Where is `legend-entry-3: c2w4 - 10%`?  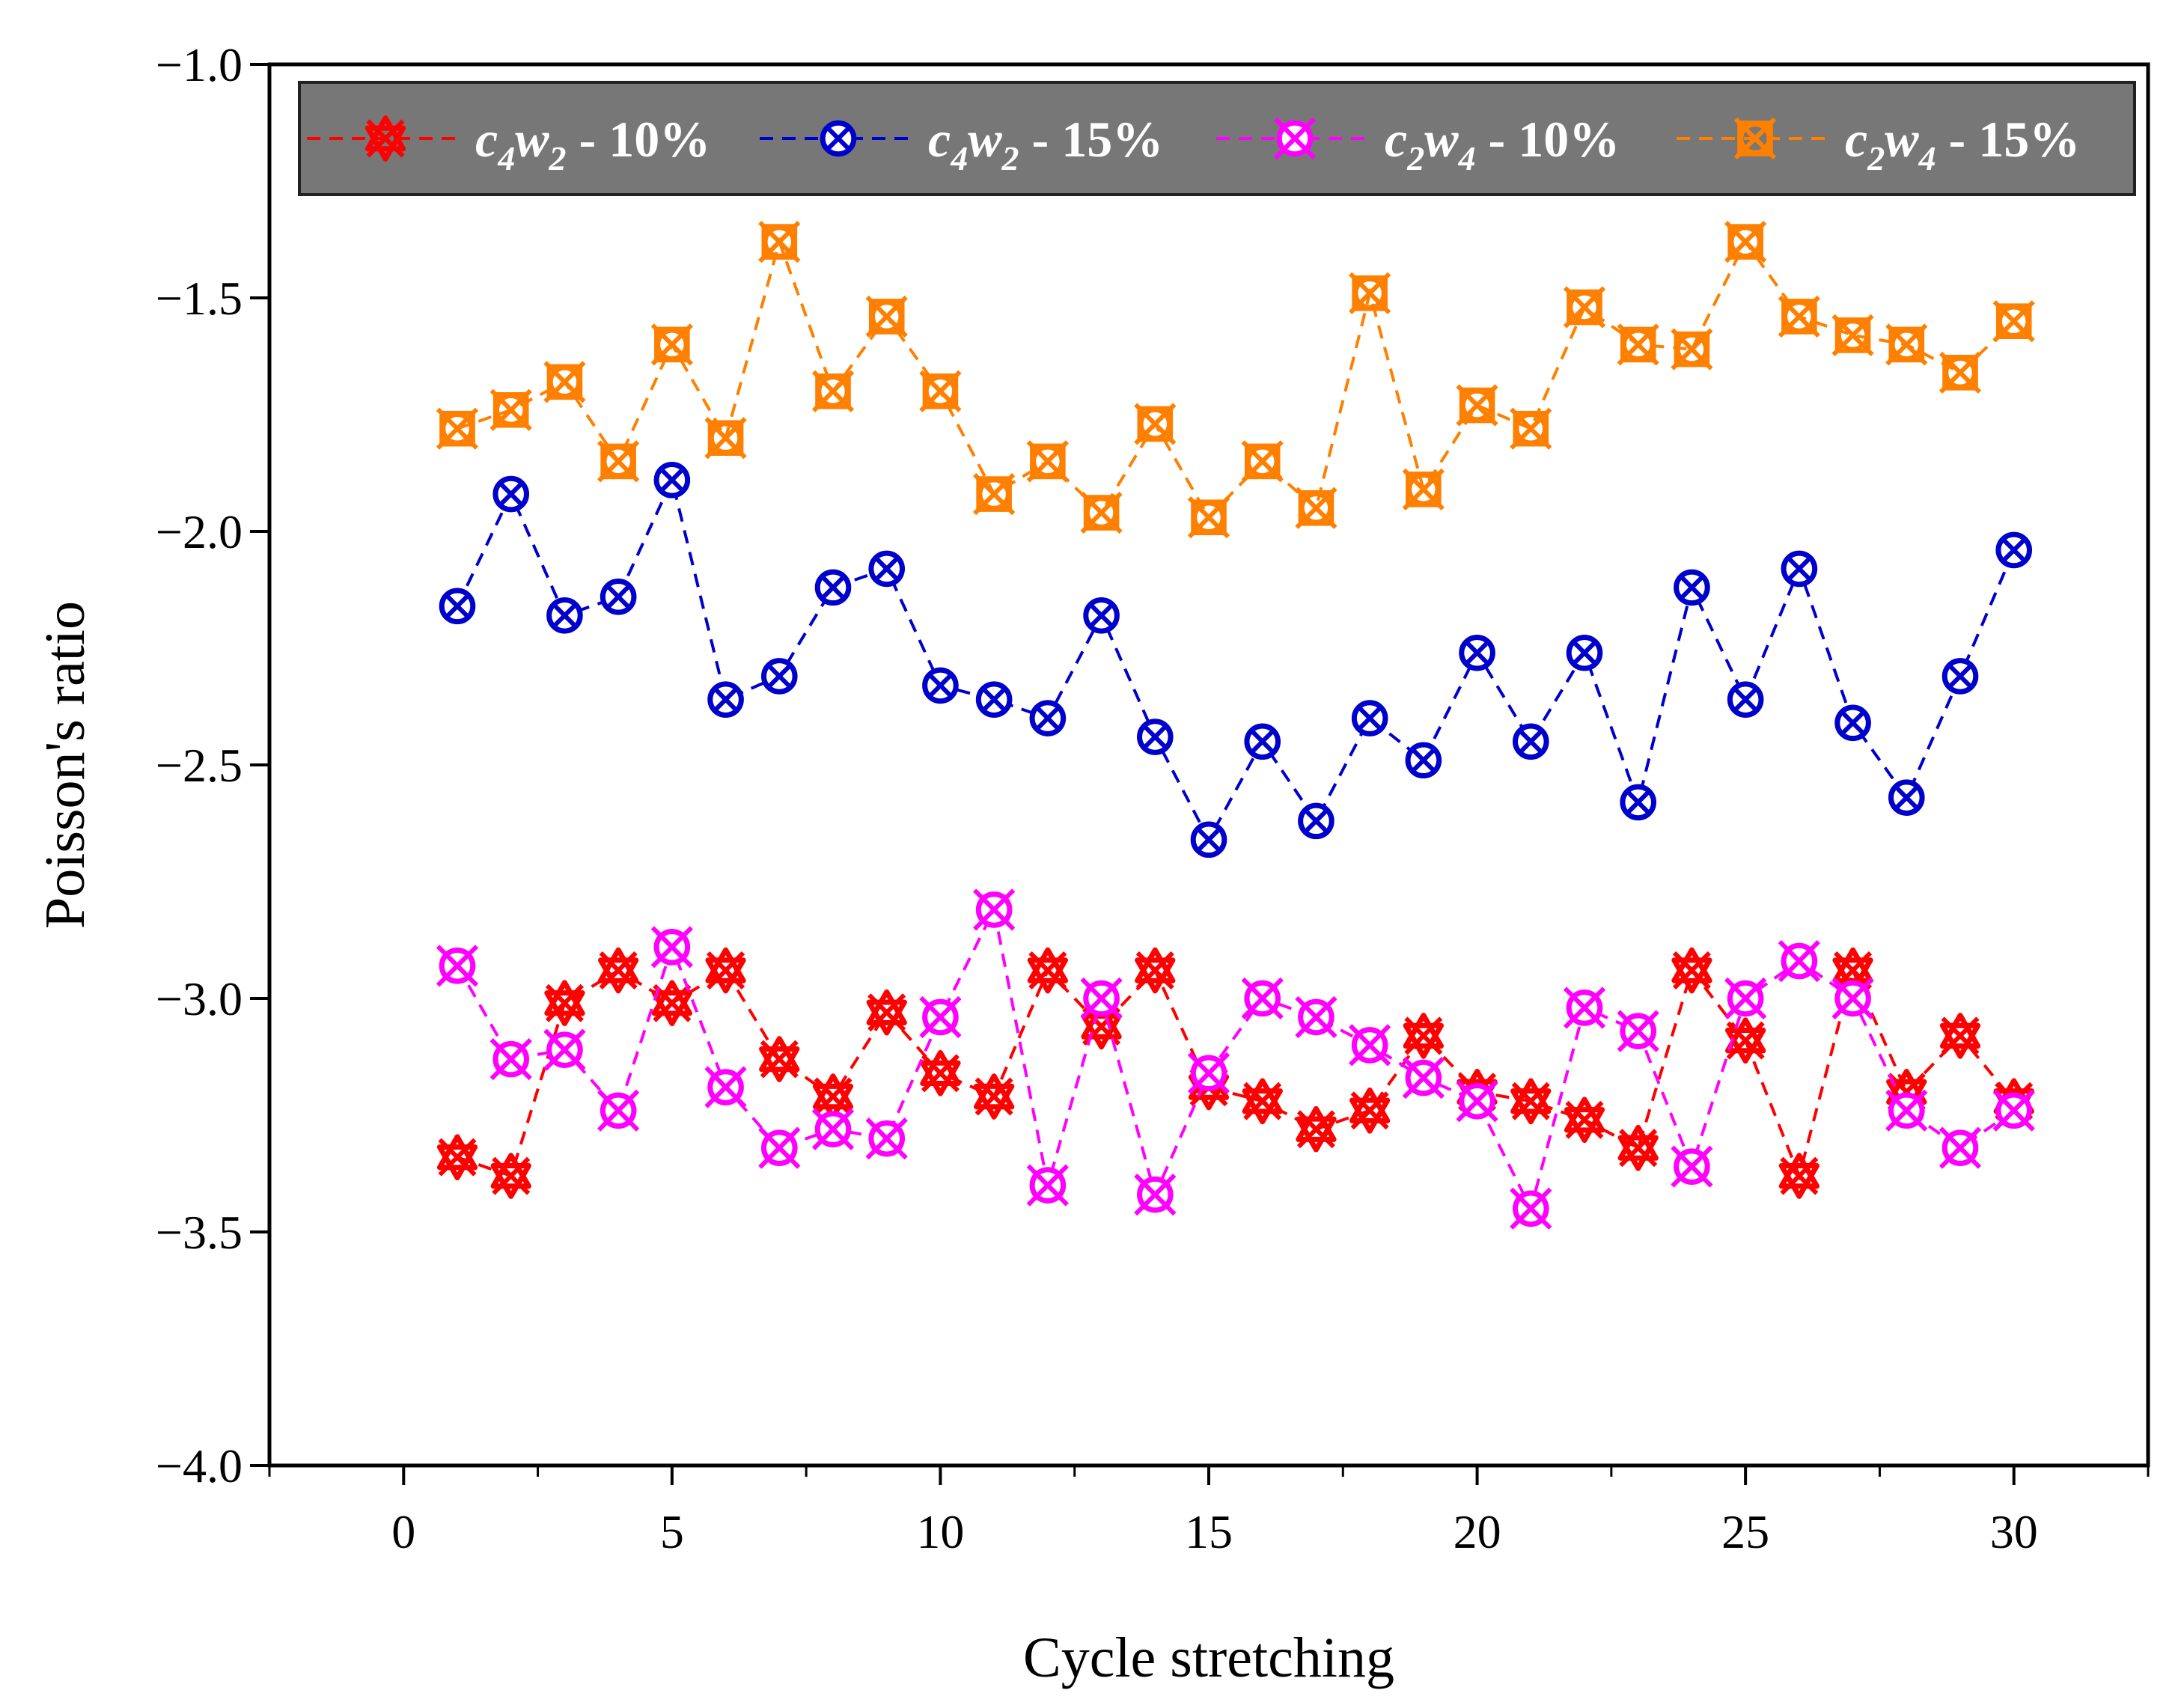
legend-entry-3: c2w4 - 10% is located at coordinates (1418, 144).